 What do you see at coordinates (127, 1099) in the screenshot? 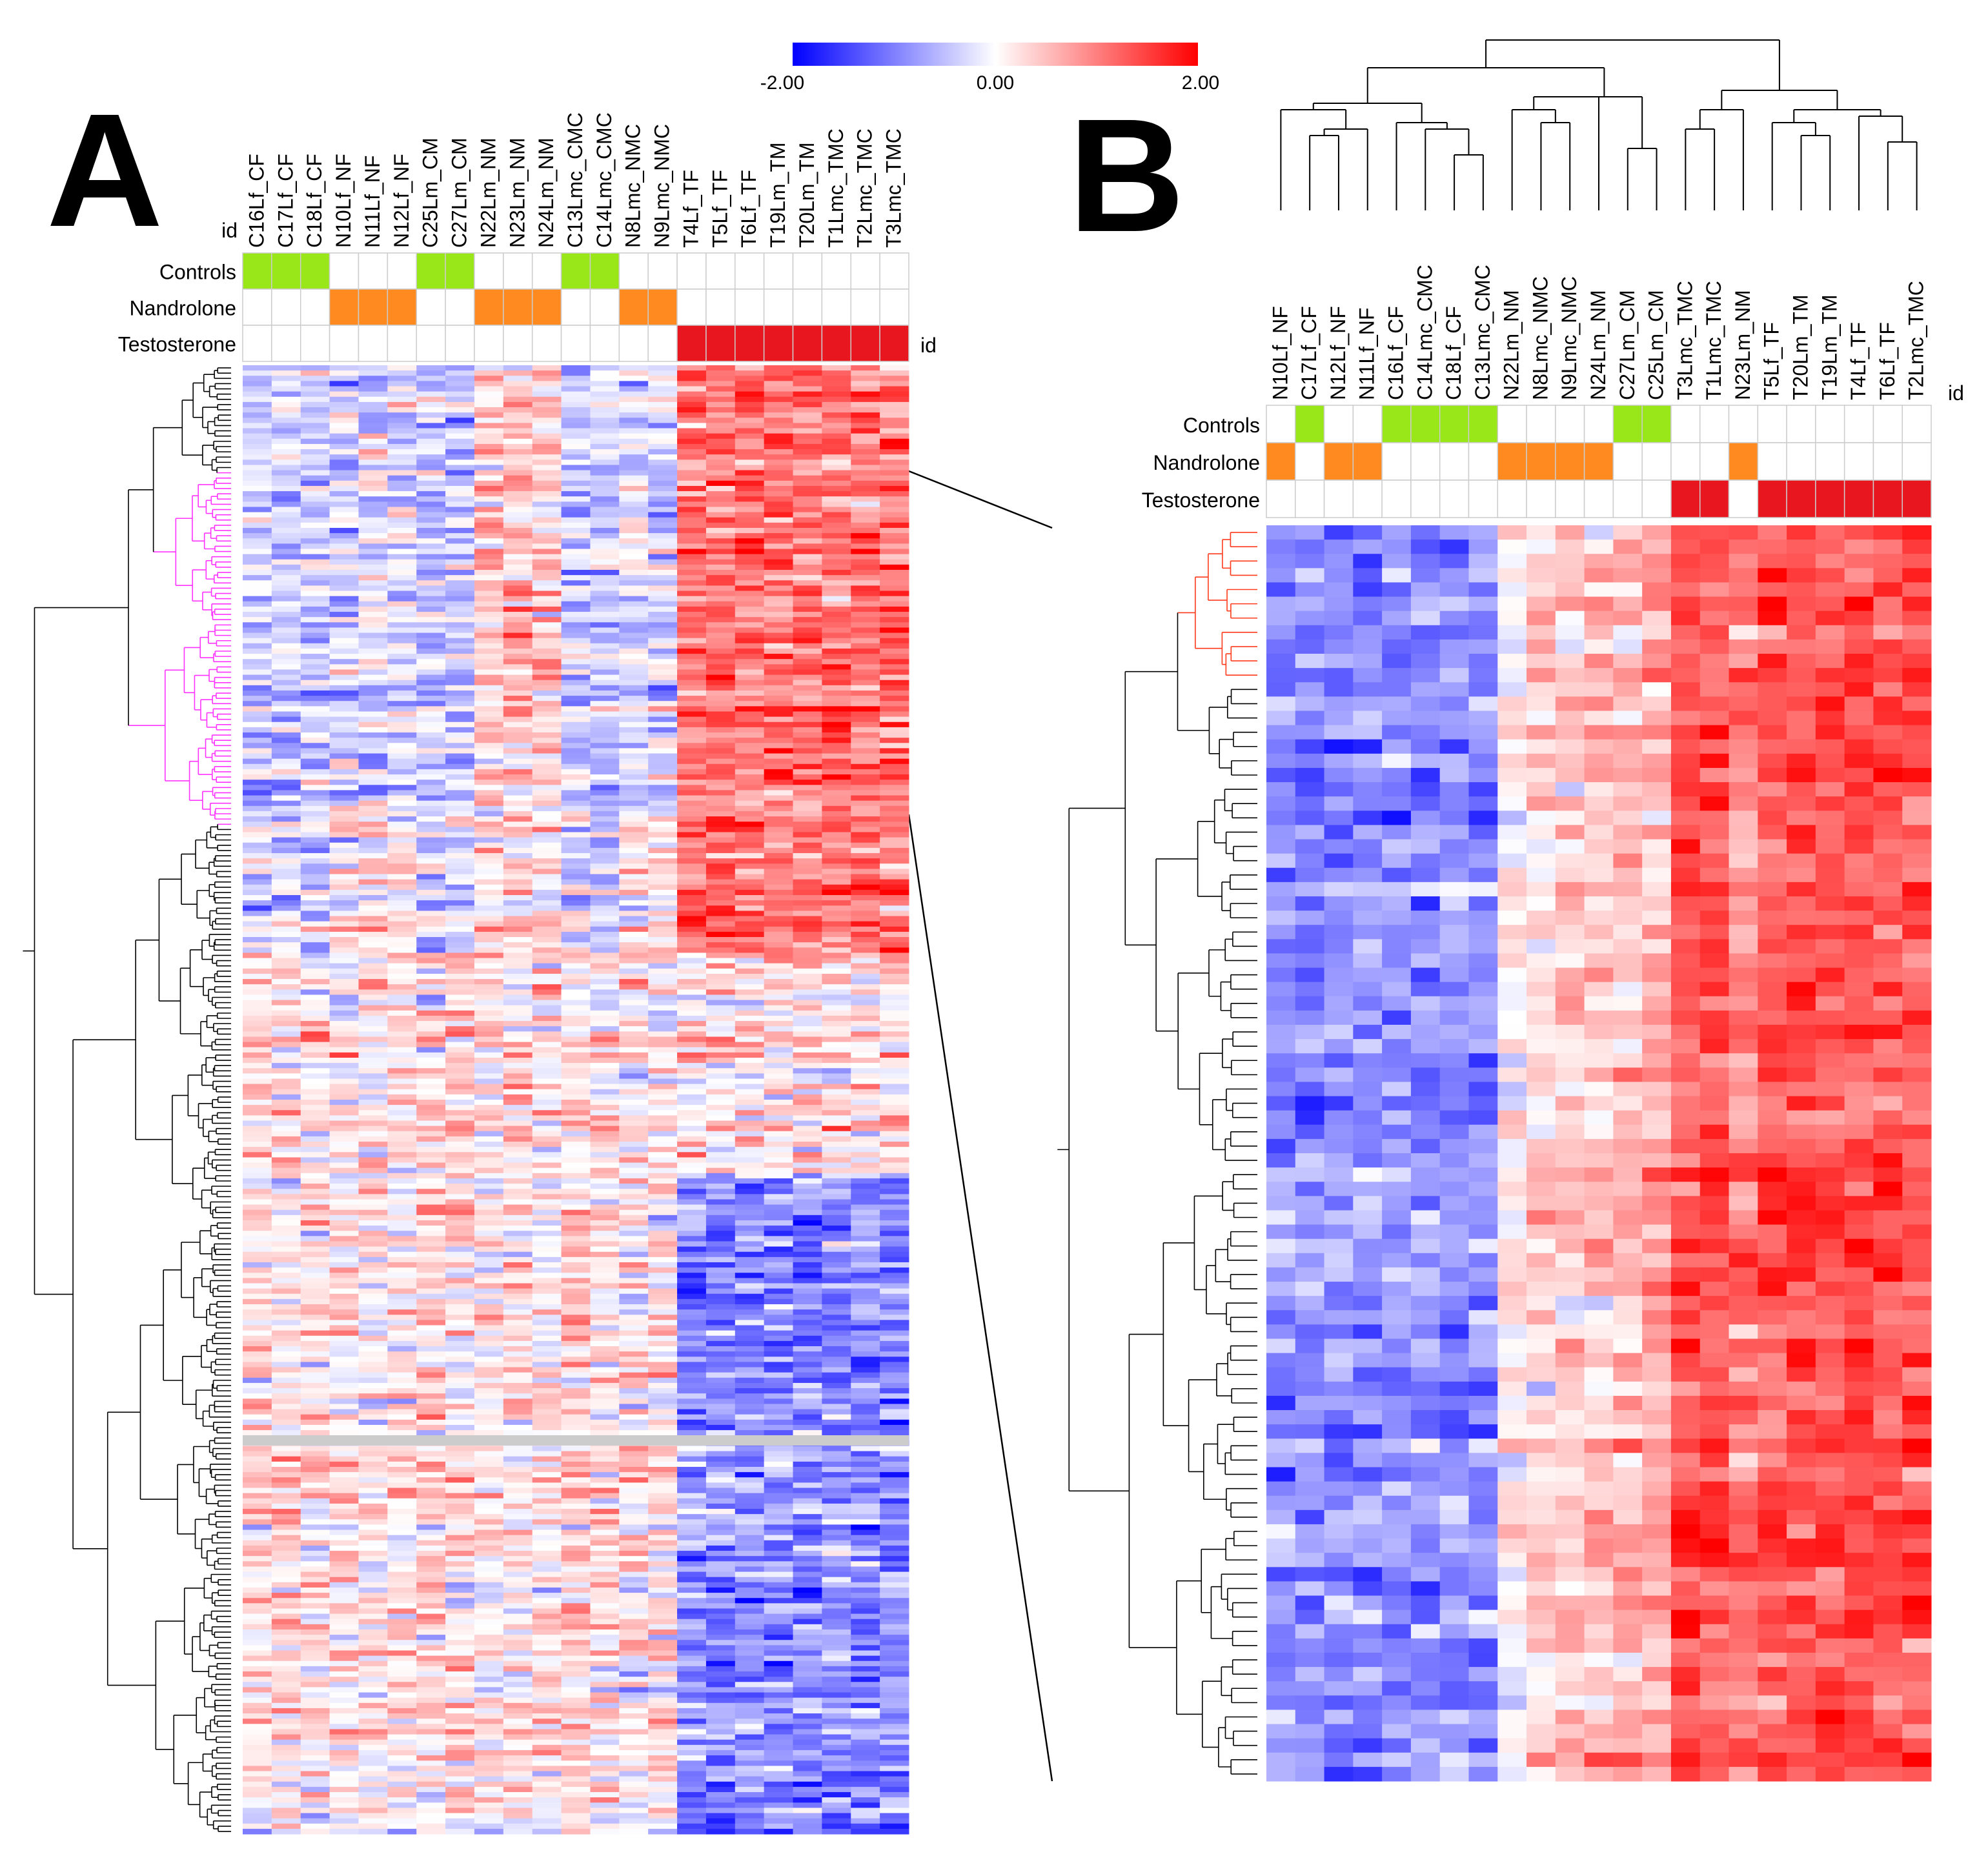
I see `panel-a-row-dendrogram` at bounding box center [127, 1099].